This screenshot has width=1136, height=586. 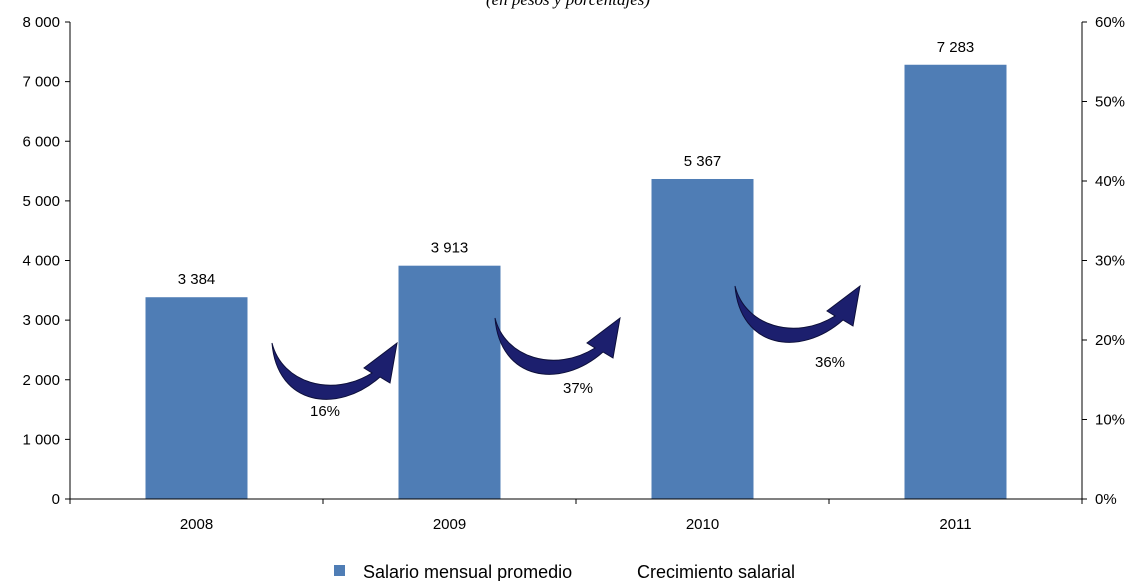 I want to click on right-axis-tick-label: 50%, so click(x=1110, y=102).